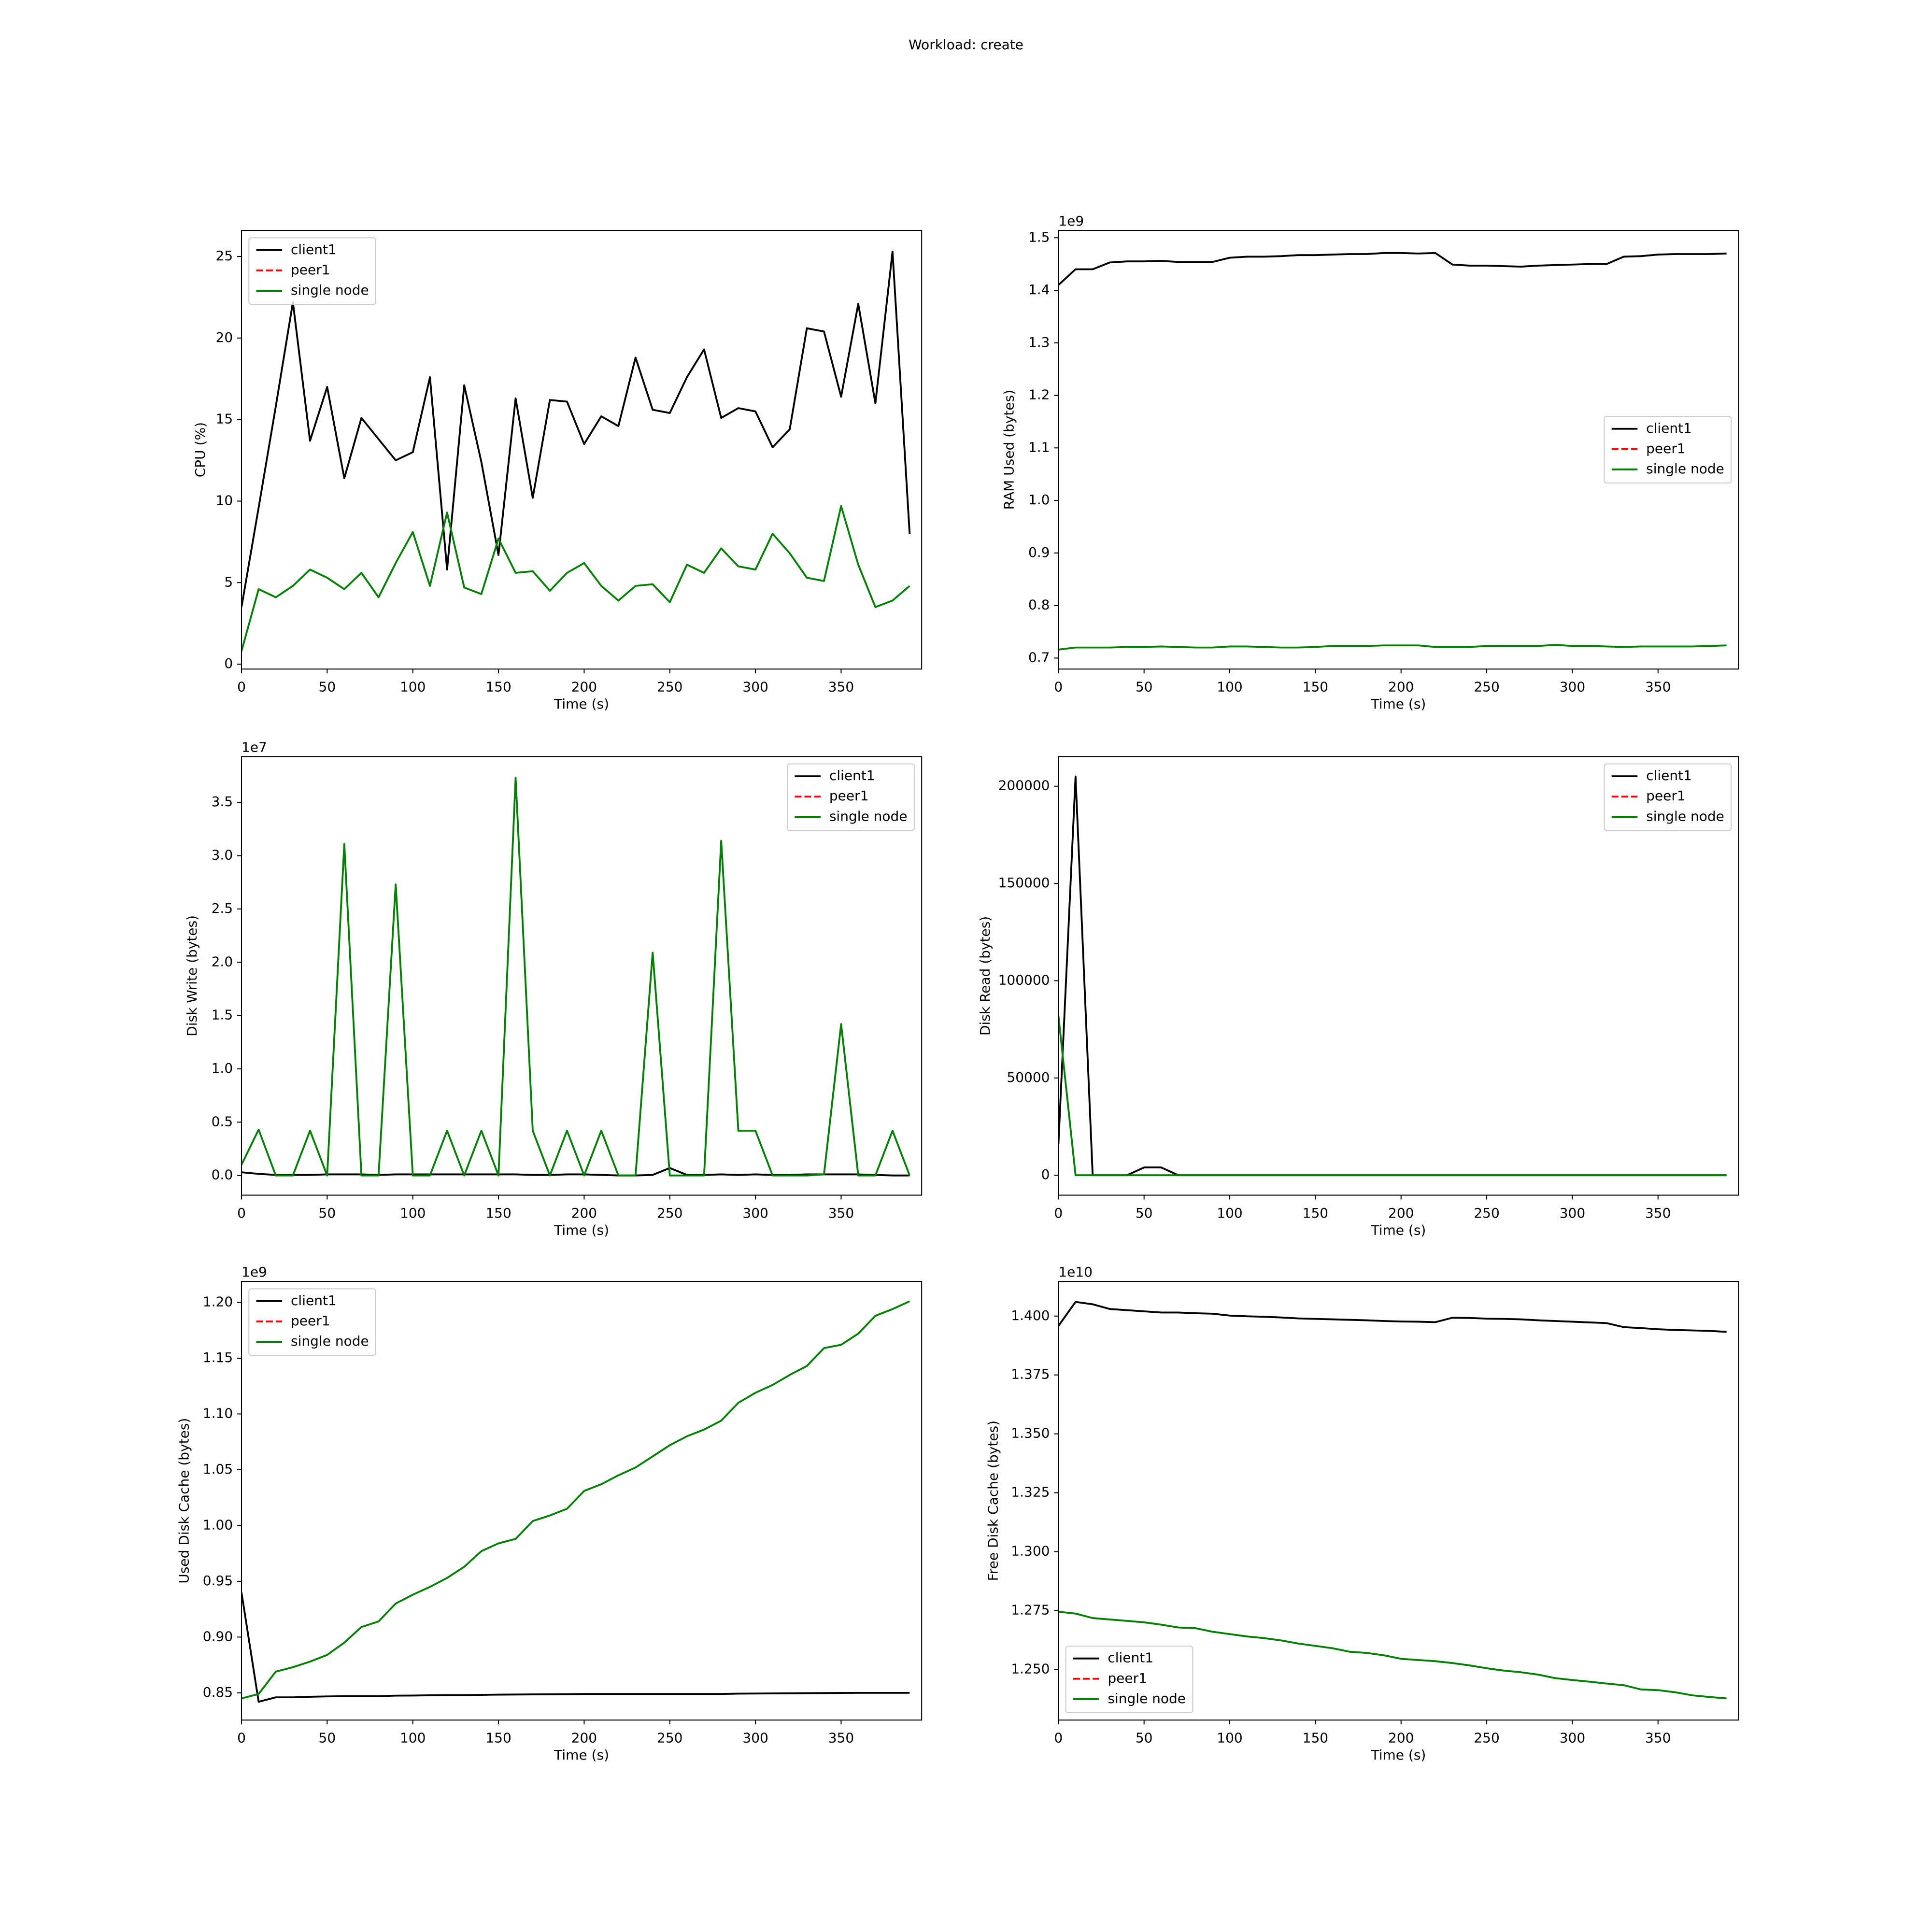 This screenshot has height=1932, width=1932. What do you see at coordinates (218, 1469) in the screenshot?
I see `y-tick-label: 1.05` at bounding box center [218, 1469].